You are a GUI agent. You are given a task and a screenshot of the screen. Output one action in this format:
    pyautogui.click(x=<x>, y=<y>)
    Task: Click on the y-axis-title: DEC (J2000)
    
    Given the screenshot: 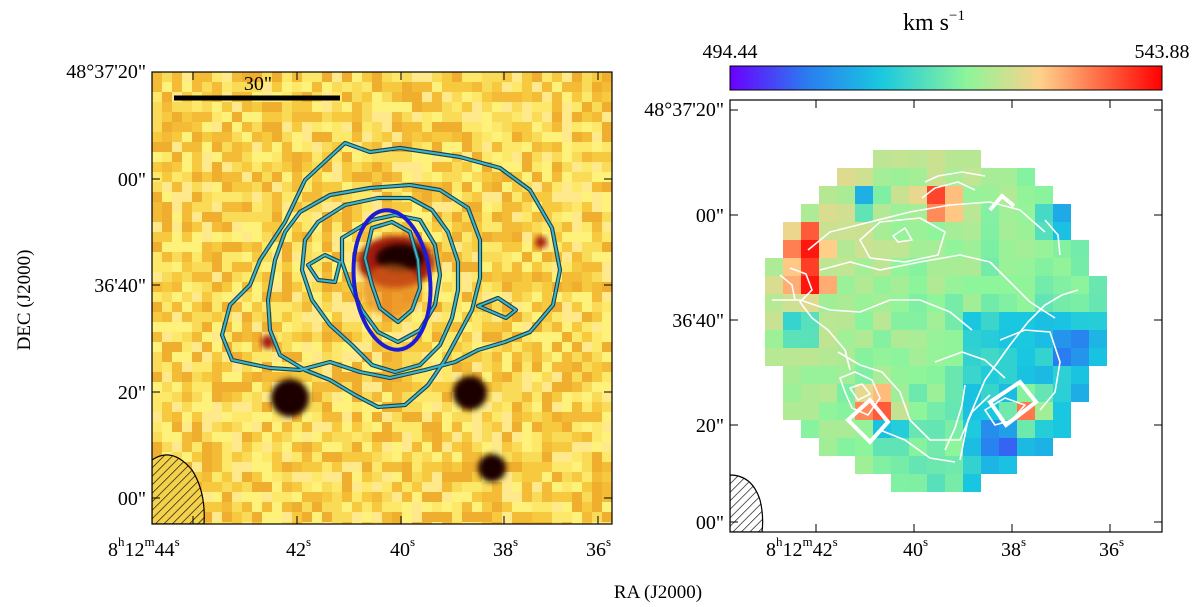 What is the action you would take?
    pyautogui.click(x=24, y=300)
    